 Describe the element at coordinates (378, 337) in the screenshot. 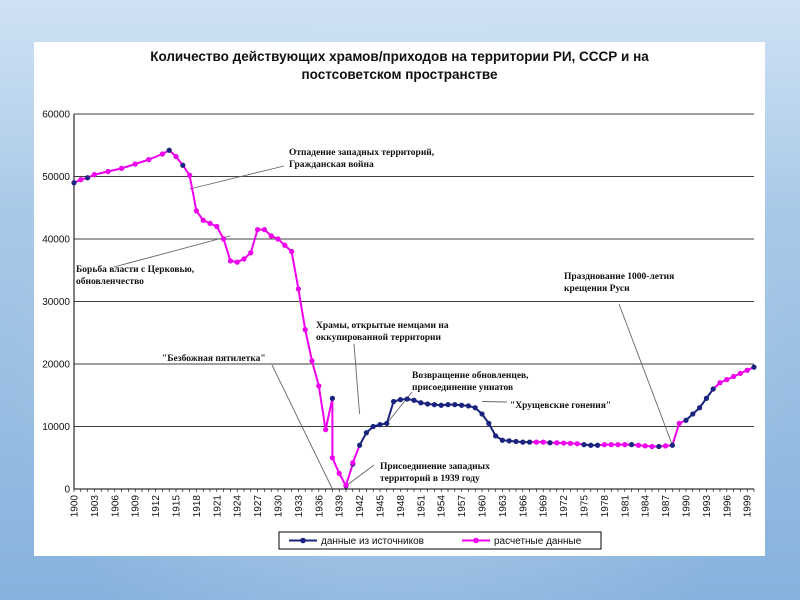

I see `annotation-line: оккупированной территории` at that location.